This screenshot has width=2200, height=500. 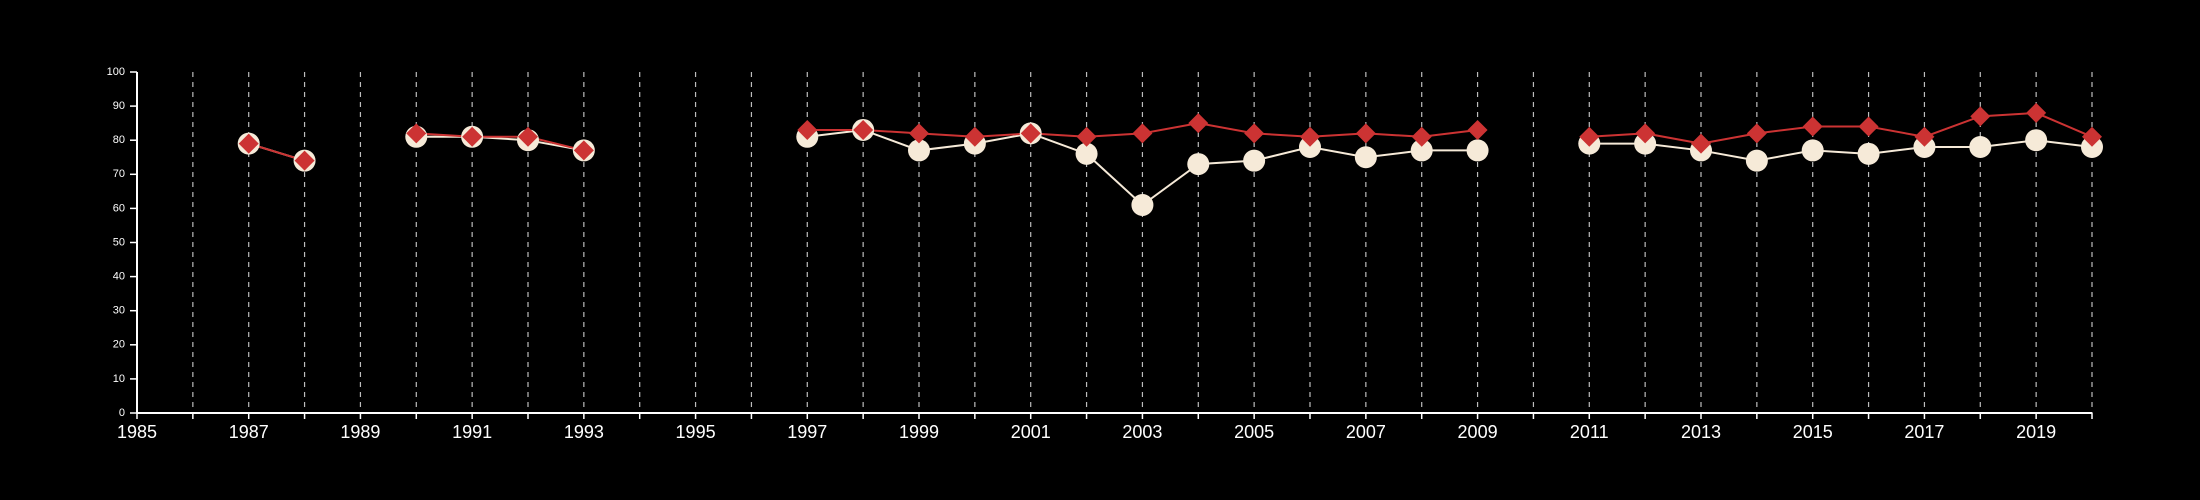 I want to click on diamond-point-2013, so click(x=1701, y=143).